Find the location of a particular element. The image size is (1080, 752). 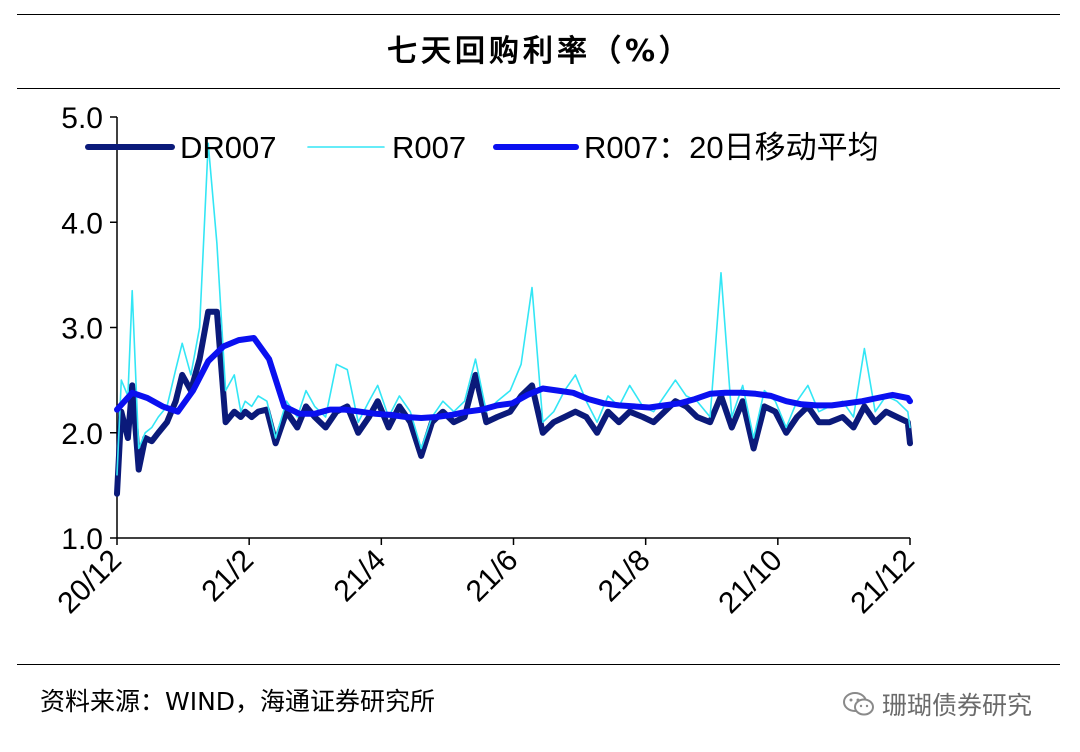

legend-label-1: R007 is located at coordinates (429, 147).